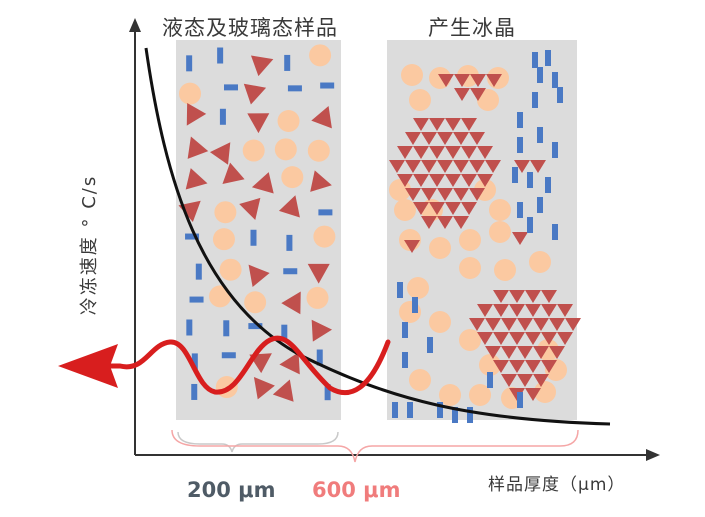  Describe the element at coordinates (249, 365) in the screenshot. I see `heat-wave-arrow` at that location.